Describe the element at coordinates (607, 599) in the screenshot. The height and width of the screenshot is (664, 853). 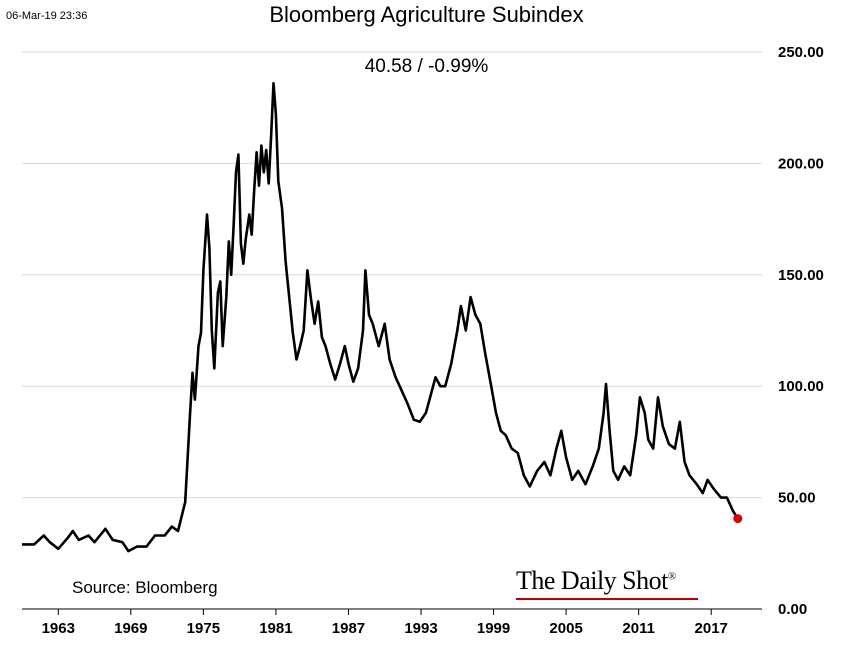
I see `logo-underline` at that location.